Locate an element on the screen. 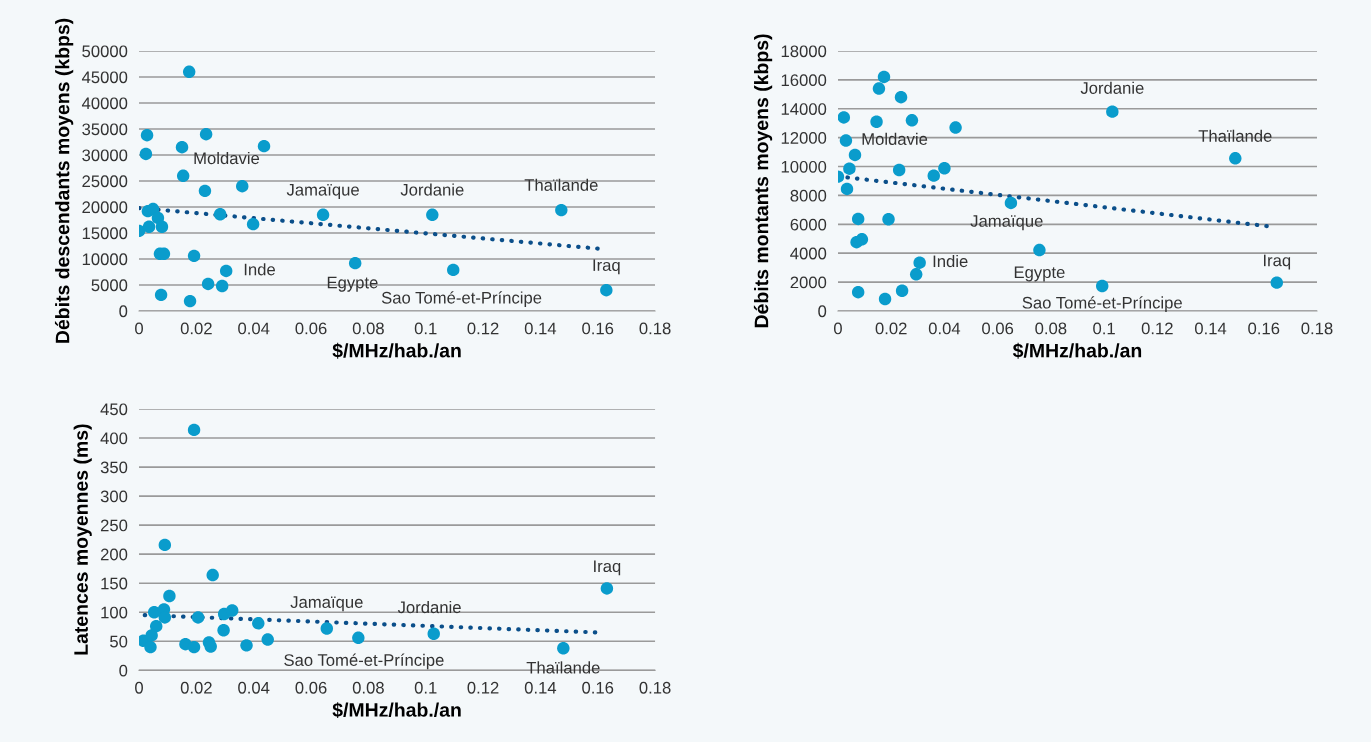  y-tick-label: 20000 is located at coordinates (105, 207).